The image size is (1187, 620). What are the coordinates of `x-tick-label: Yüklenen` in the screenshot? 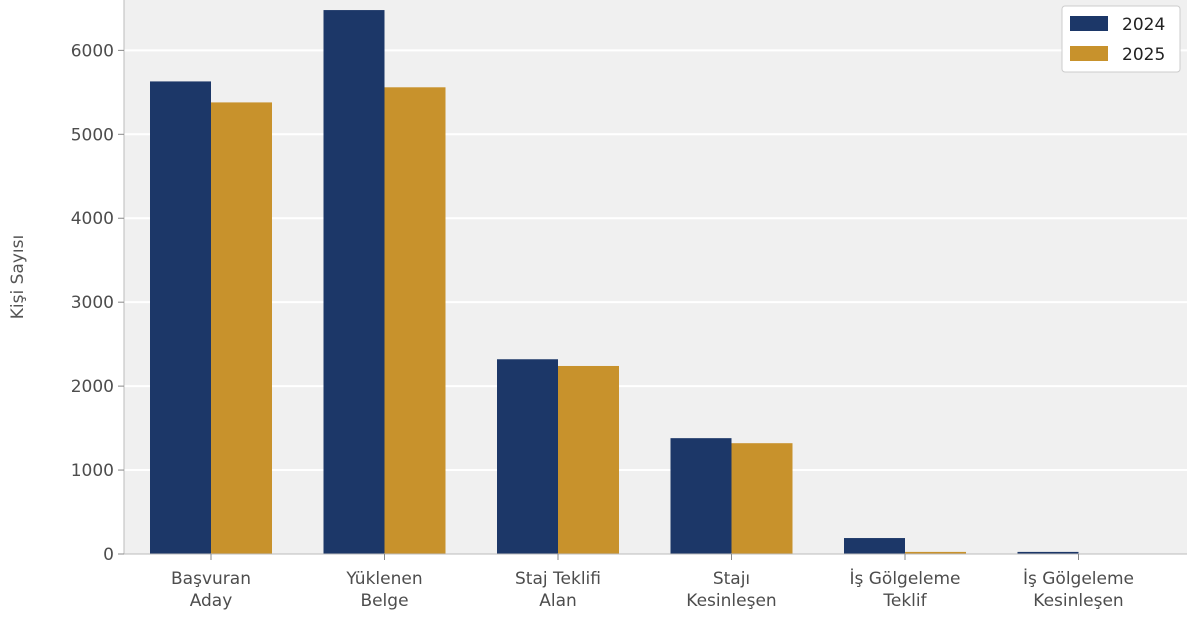 It's located at (383, 579).